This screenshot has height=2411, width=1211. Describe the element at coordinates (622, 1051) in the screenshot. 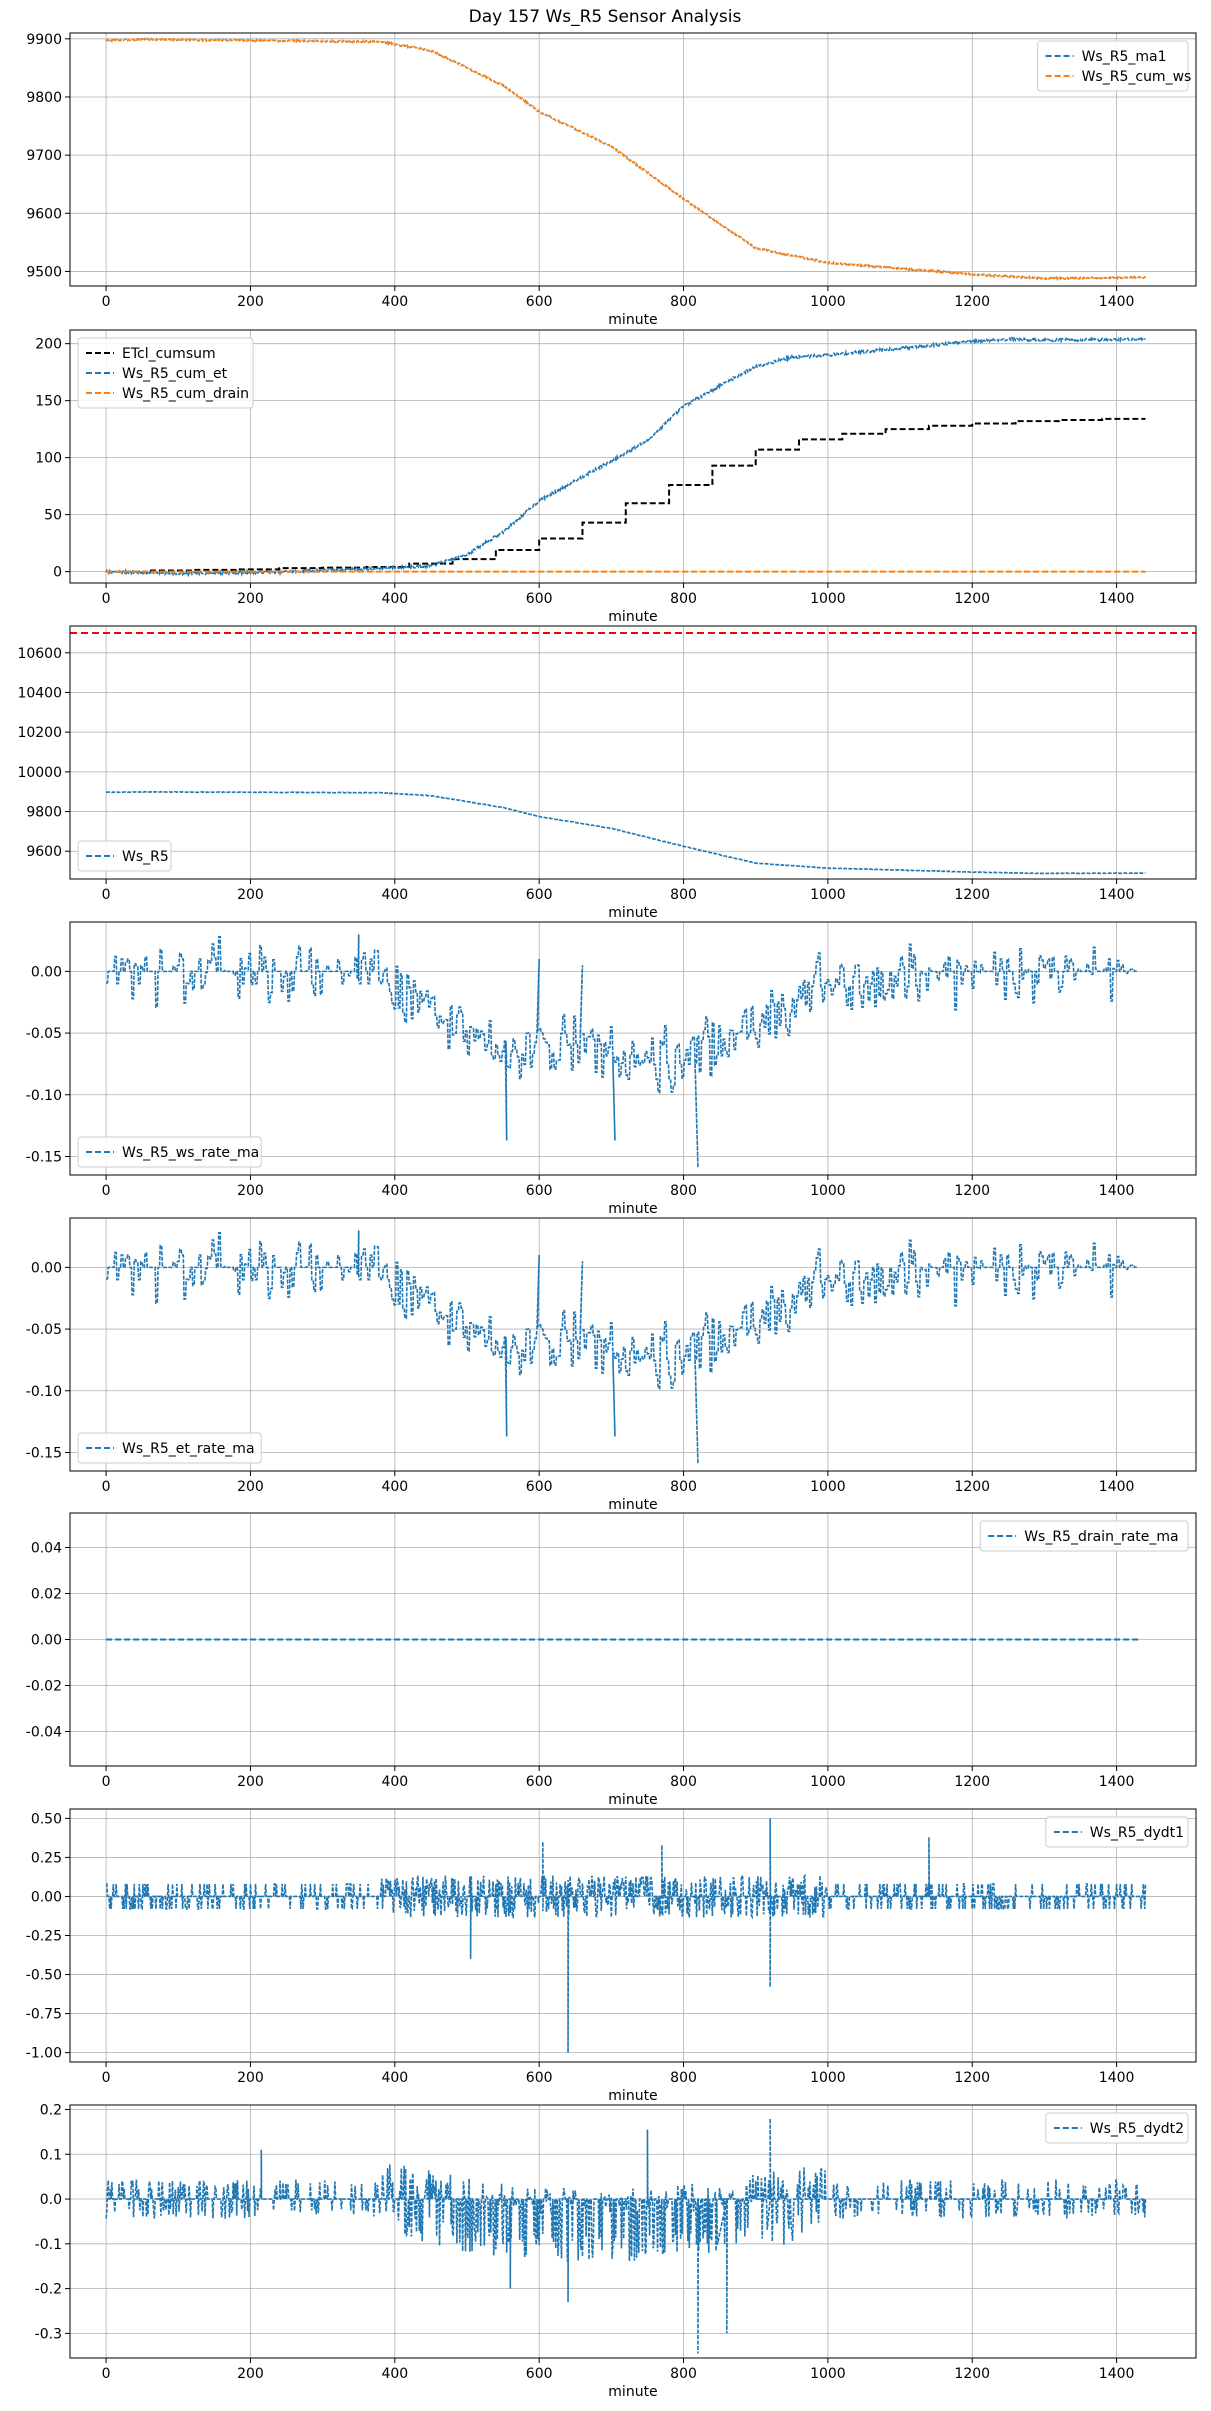

I see `series-line-Ws_R5_ws_rate_ma` at that location.